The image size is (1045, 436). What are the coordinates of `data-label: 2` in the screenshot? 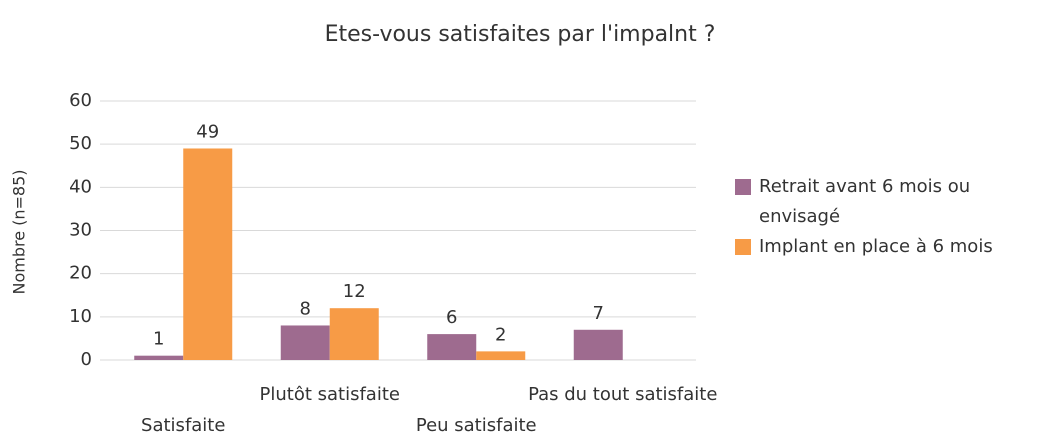 It's located at (500, 334).